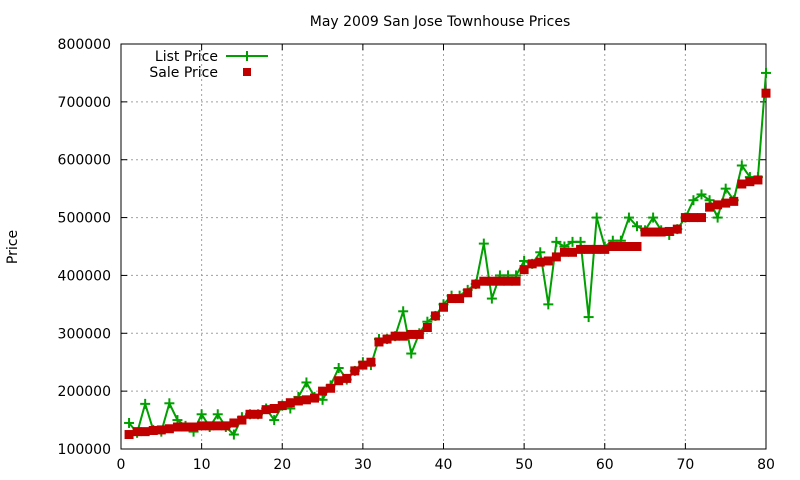  Describe the element at coordinates (363, 465) in the screenshot. I see `x-tick-label: 30` at that location.